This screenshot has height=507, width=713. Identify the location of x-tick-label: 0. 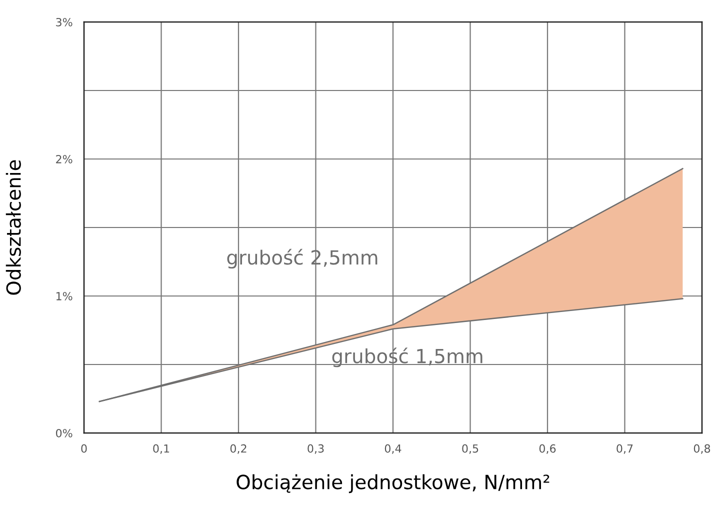
(84, 448).